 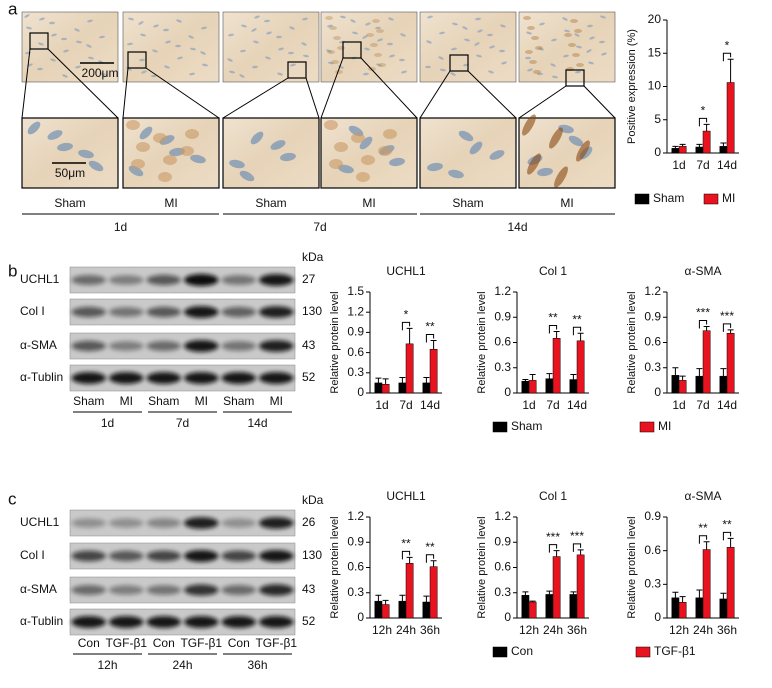 I want to click on label: 12h, so click(x=382, y=630).